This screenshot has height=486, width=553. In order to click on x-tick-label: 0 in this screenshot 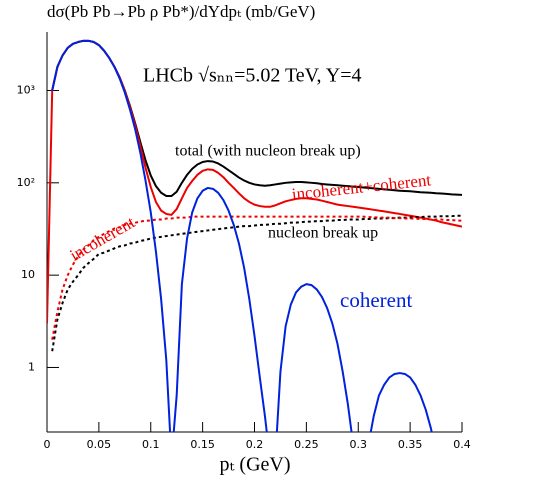, I will do `click(47, 444)`.